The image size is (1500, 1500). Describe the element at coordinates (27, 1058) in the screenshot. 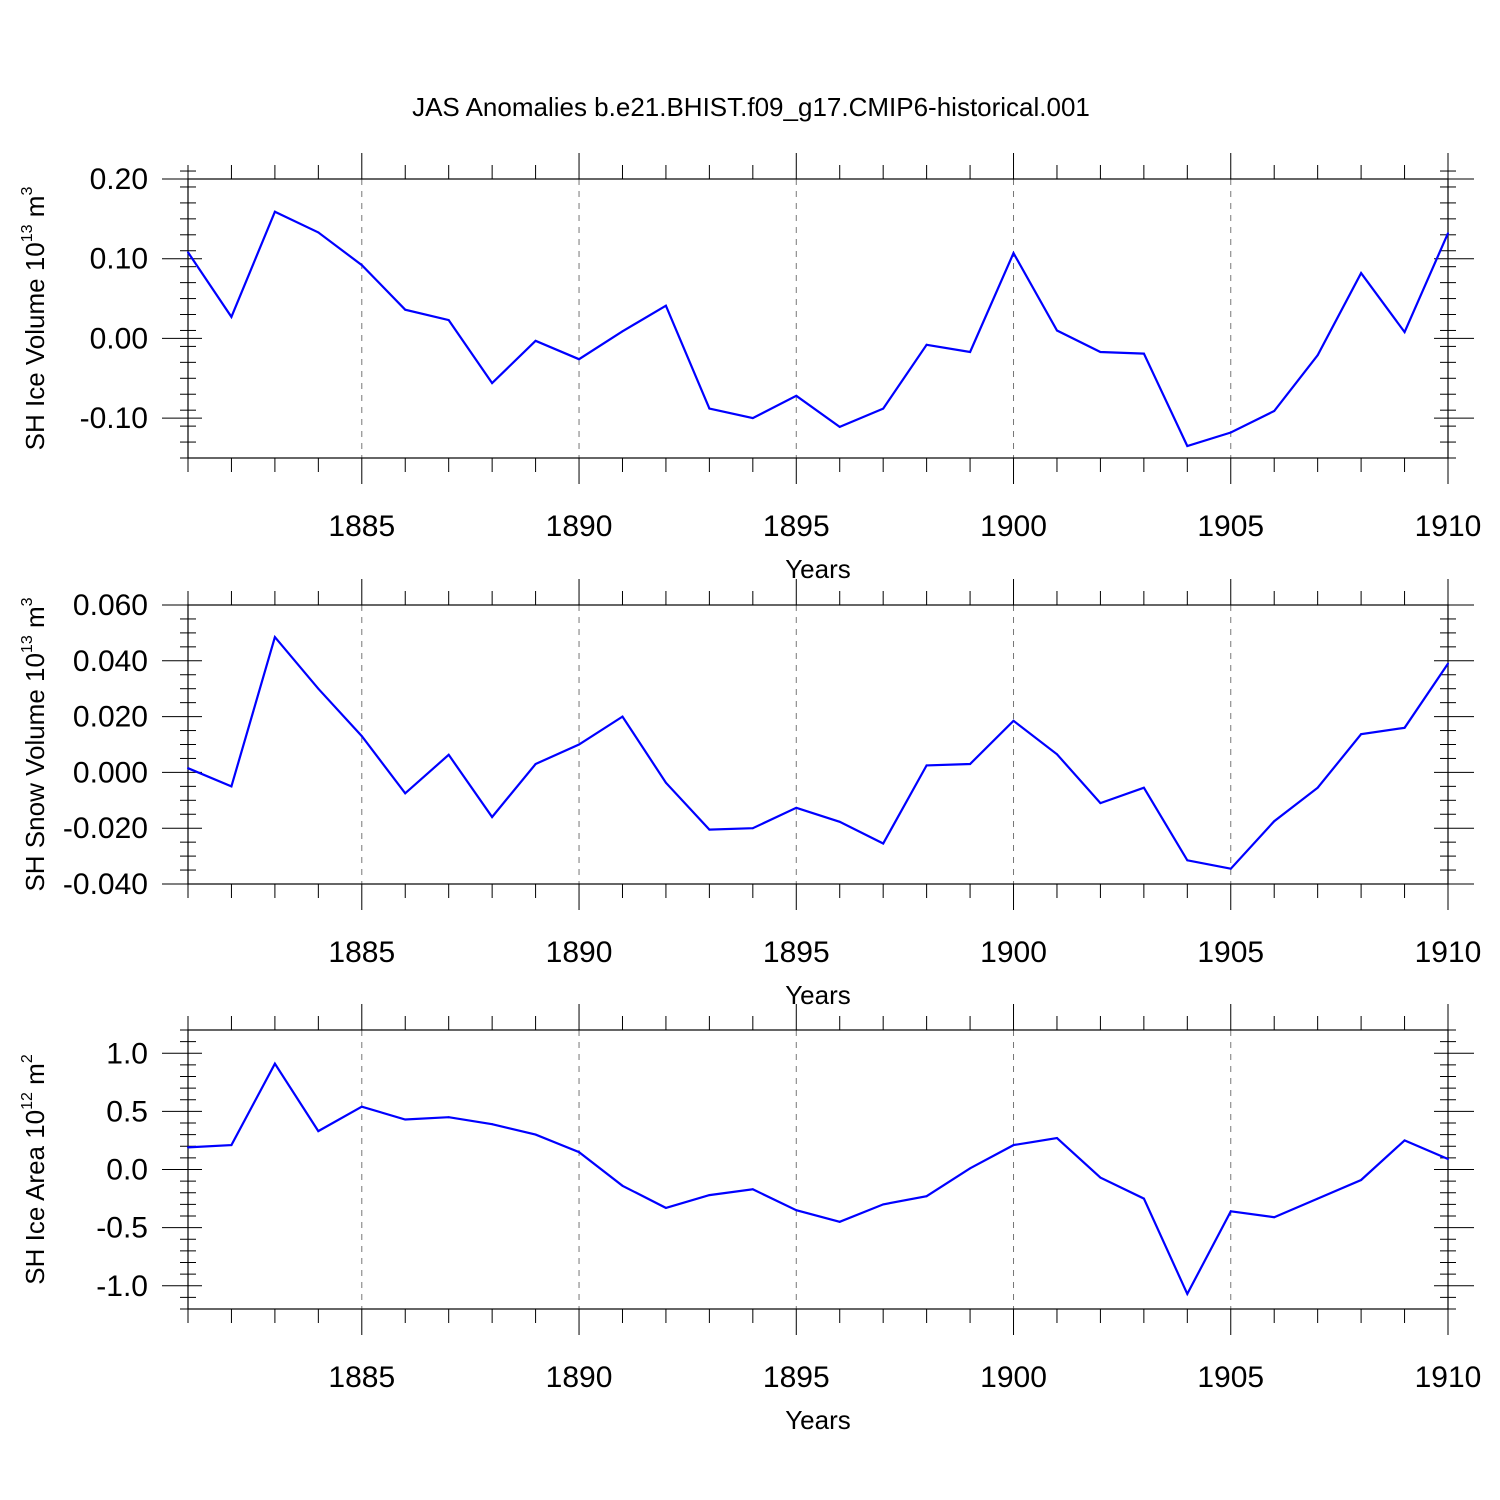

I see `y-axis-label-unit-exponent: 2` at that location.